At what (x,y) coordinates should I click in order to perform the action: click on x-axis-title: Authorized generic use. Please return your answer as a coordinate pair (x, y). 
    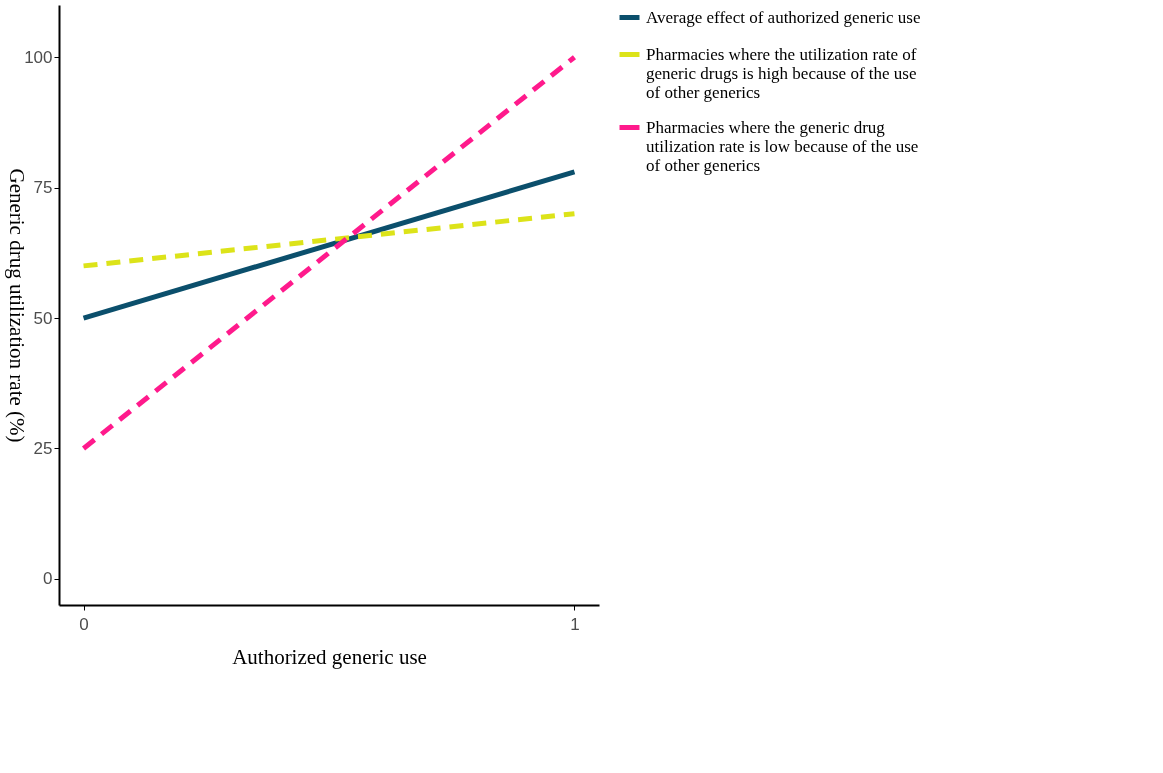
    Looking at the image, I should click on (329, 656).